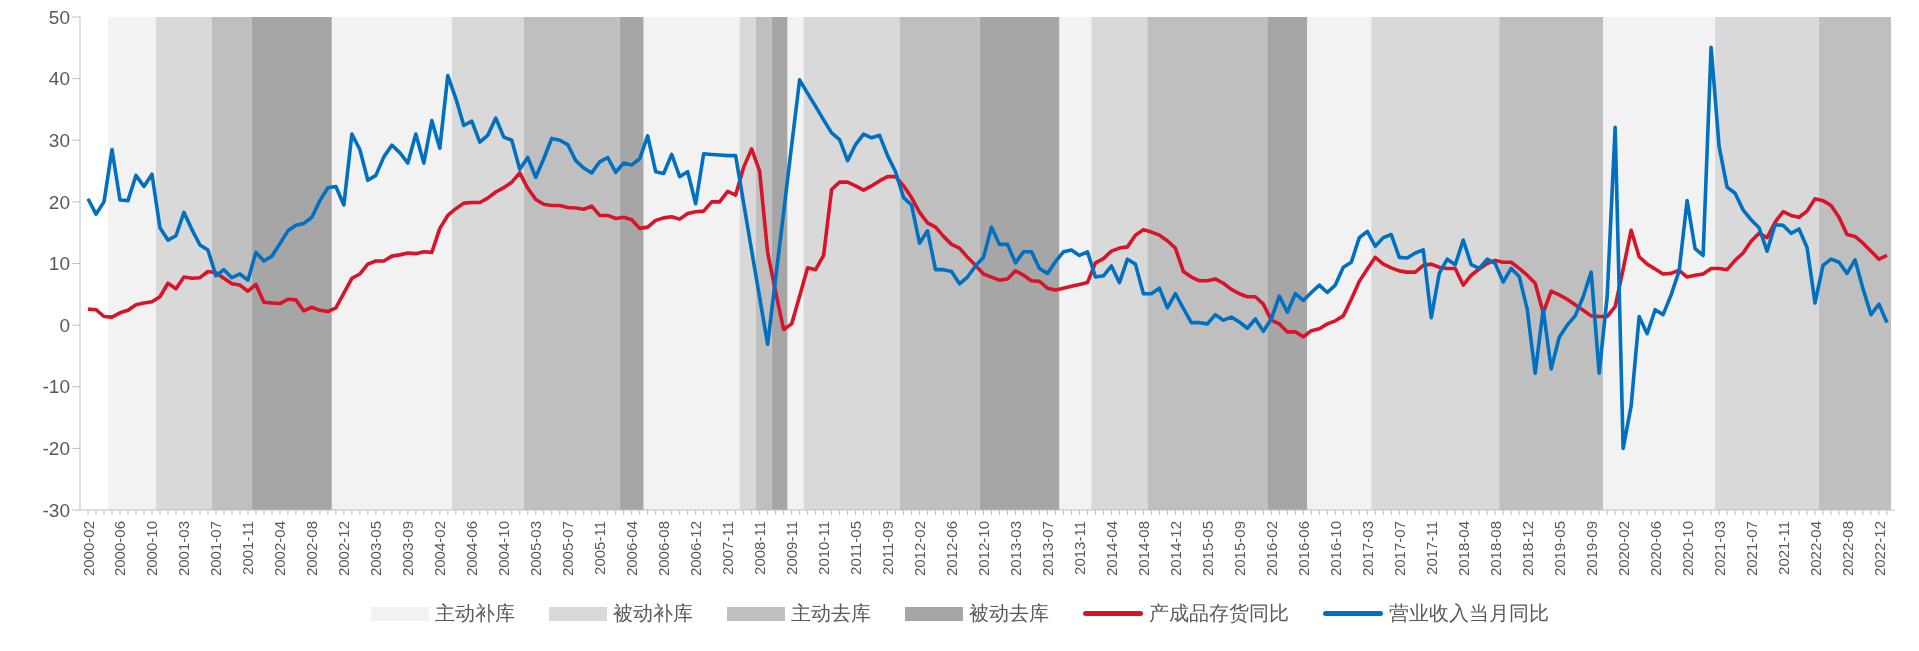 The width and height of the screenshot is (1919, 651). What do you see at coordinates (504, 549) in the screenshot?
I see `x-tick-label: 2004-10` at bounding box center [504, 549].